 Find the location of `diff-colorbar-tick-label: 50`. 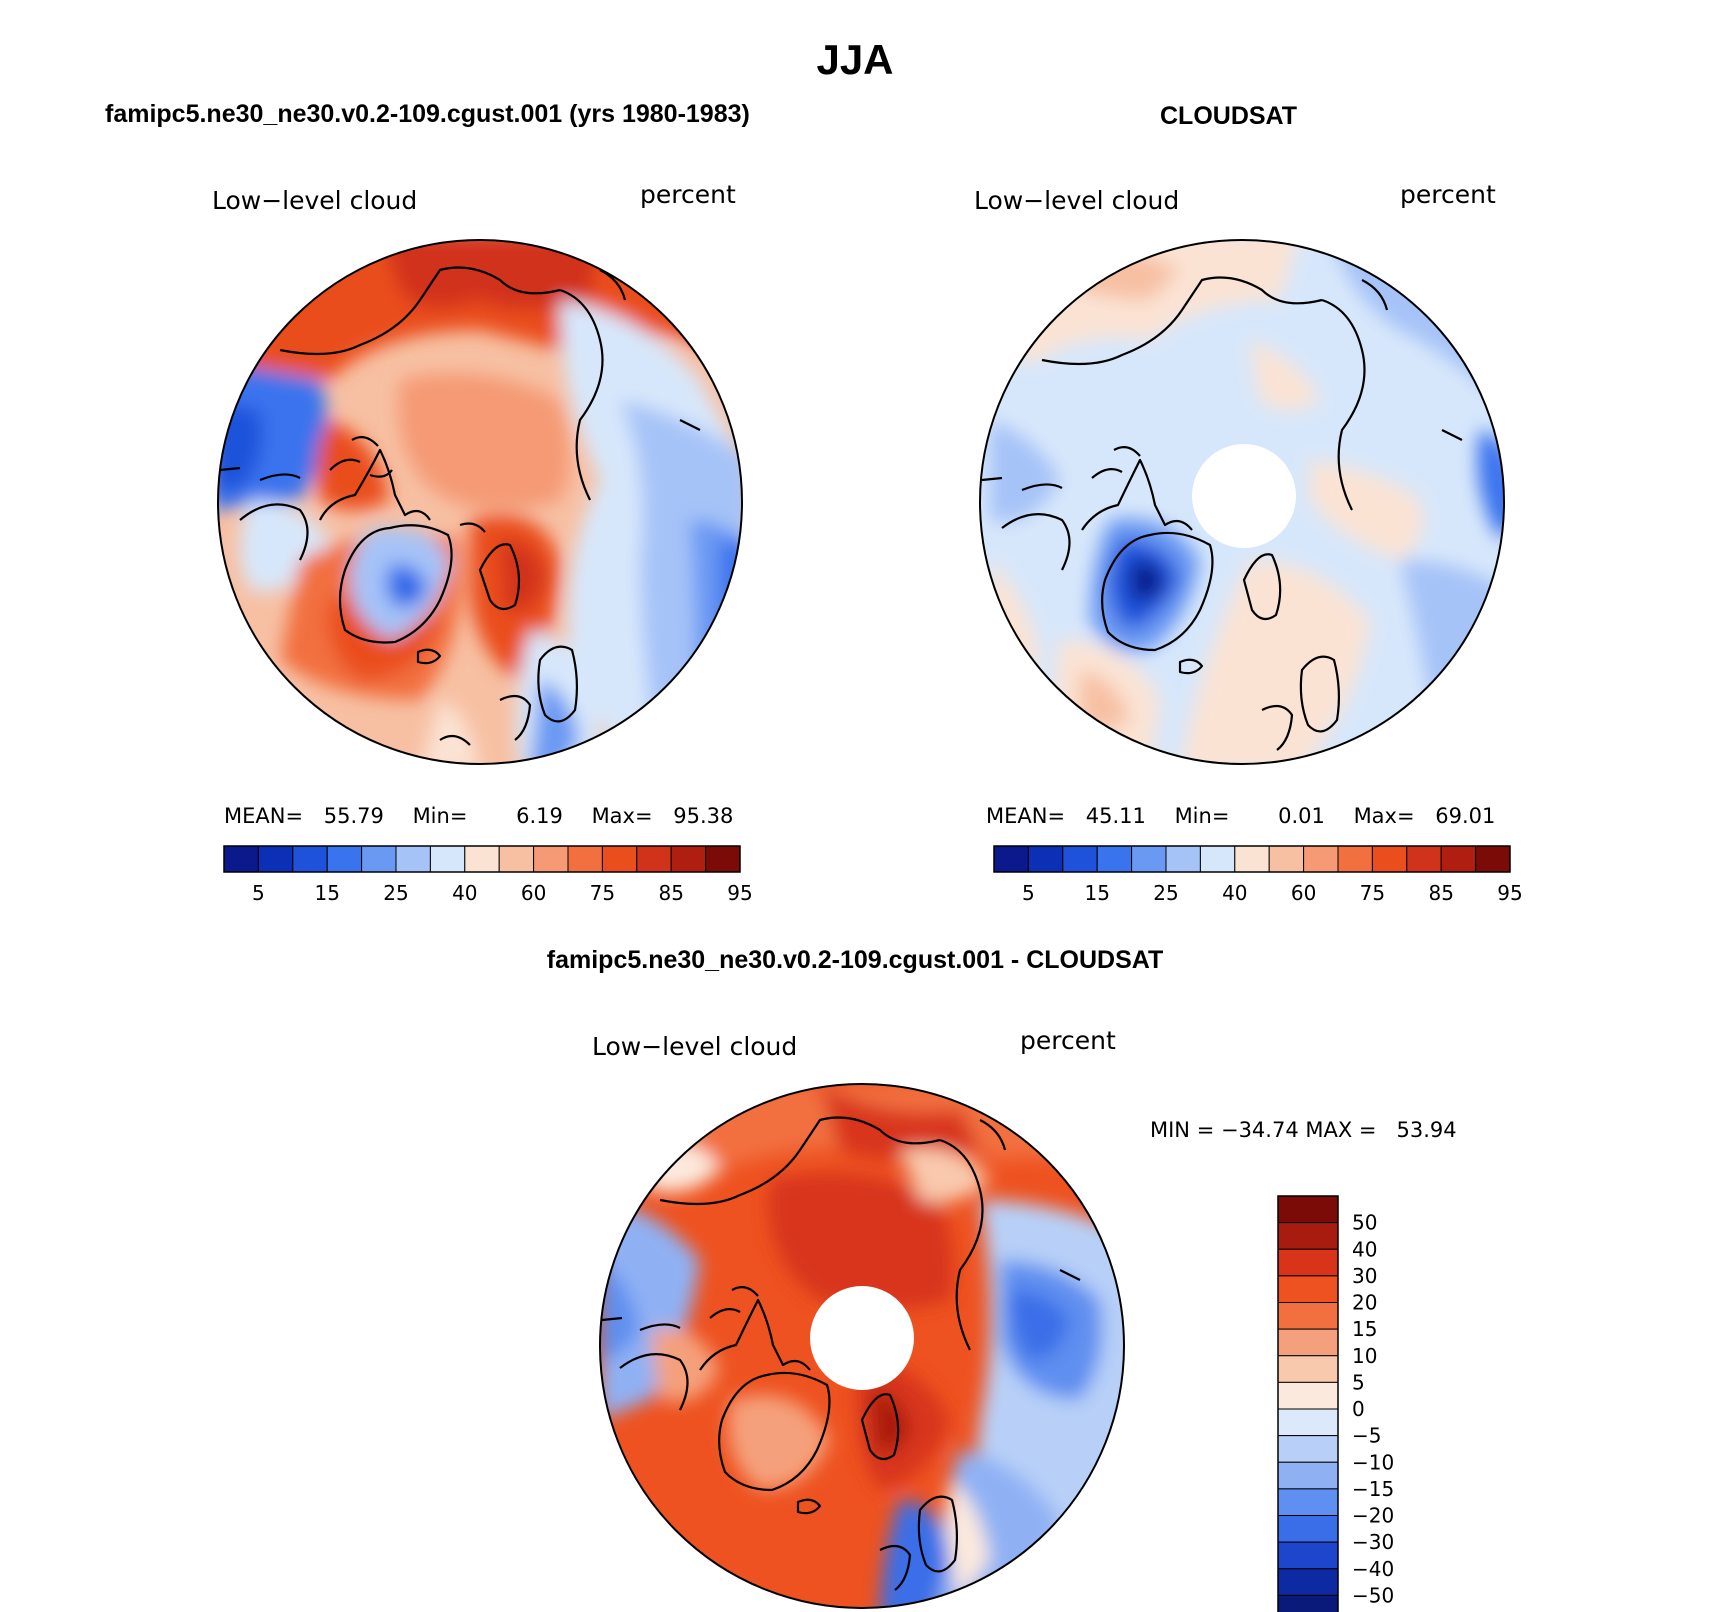

diff-colorbar-tick-label: 50 is located at coordinates (1364, 1223).